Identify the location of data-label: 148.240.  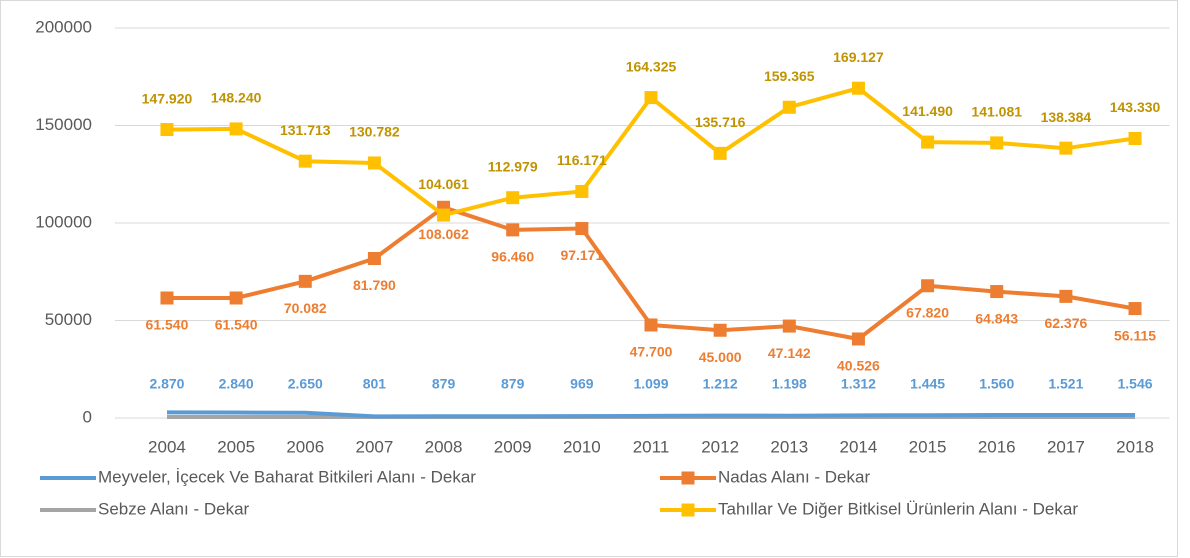
(236, 98).